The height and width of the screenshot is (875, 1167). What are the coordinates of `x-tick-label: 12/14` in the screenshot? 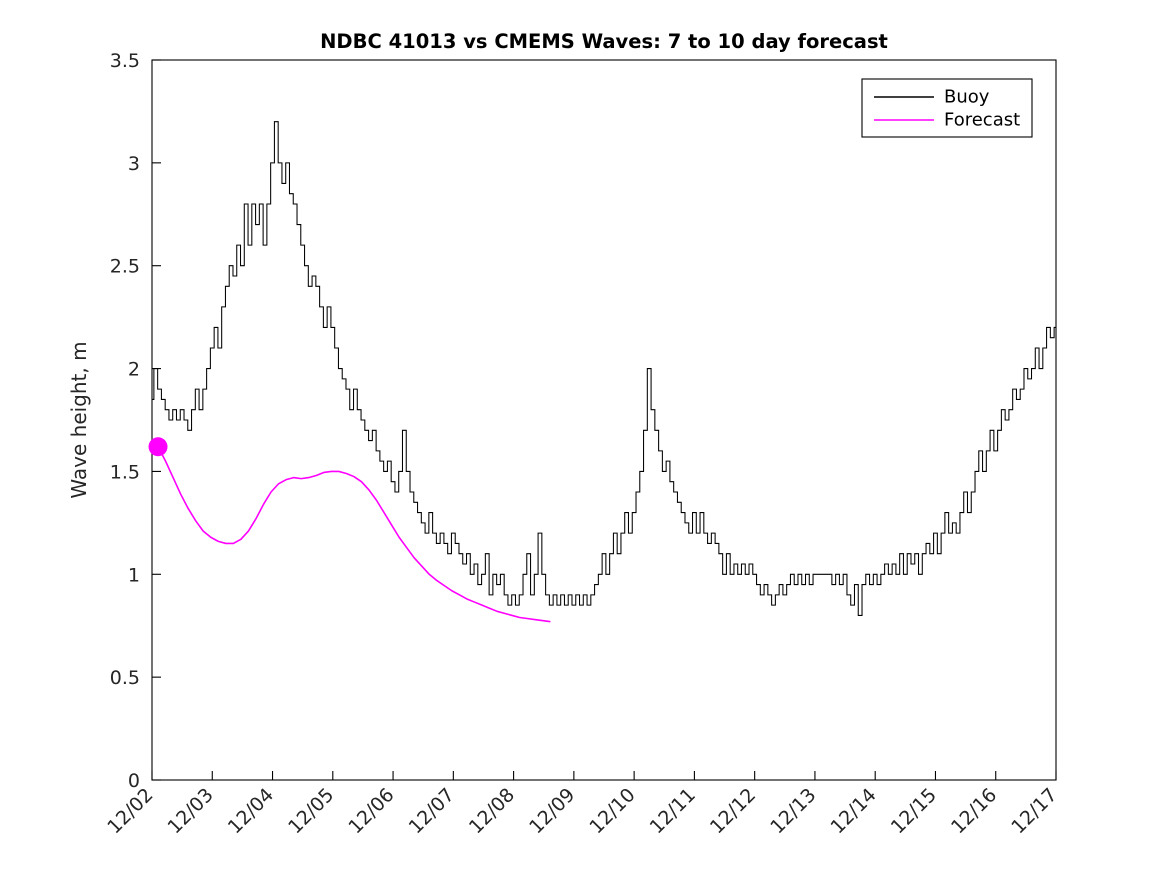 It's located at (853, 811).